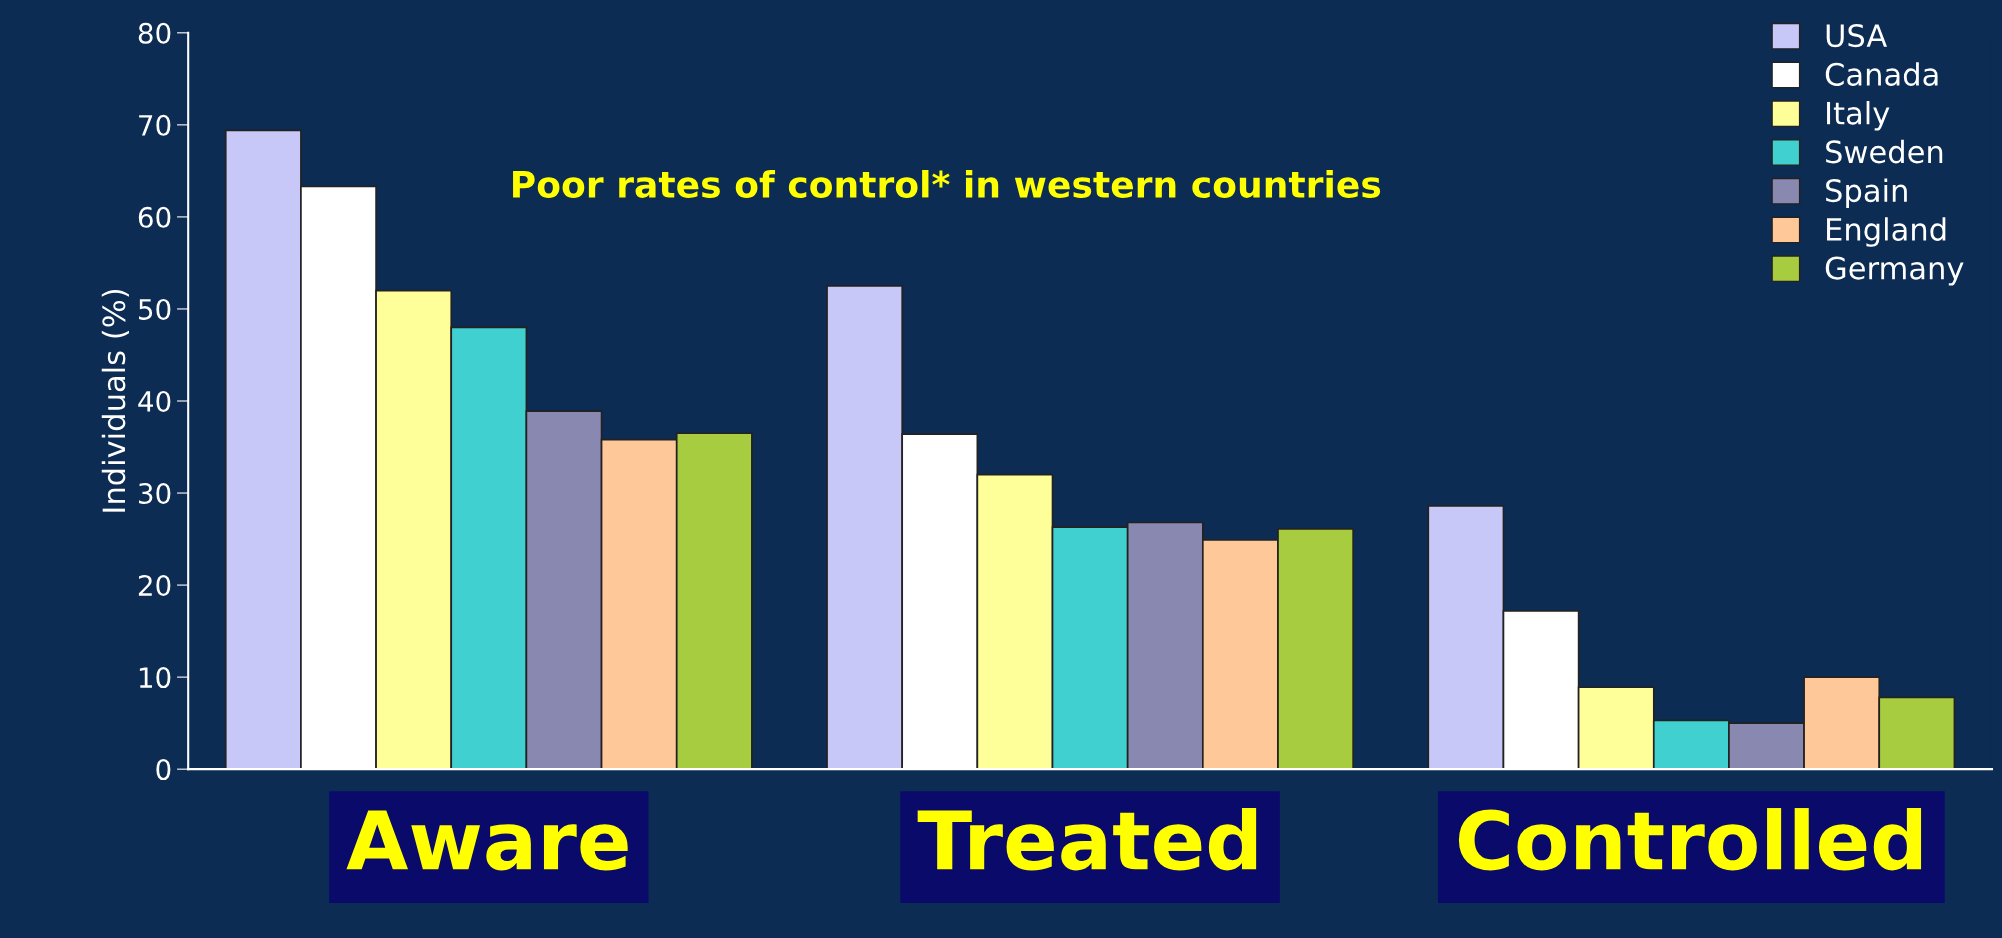  I want to click on y-tick-label: 70, so click(155, 125).